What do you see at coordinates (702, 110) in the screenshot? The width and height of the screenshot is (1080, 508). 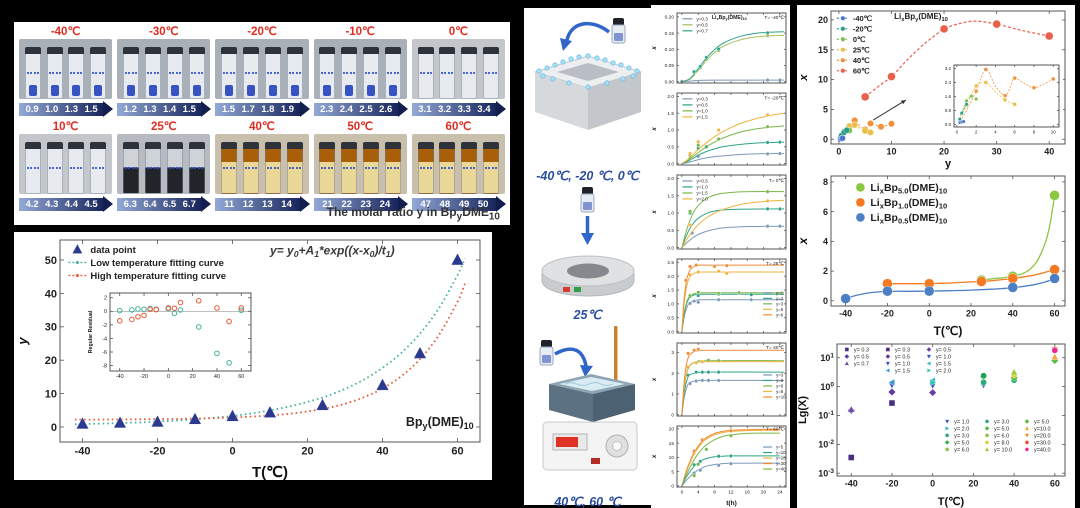 I see `svg-text: y=1.0` at bounding box center [702, 110].